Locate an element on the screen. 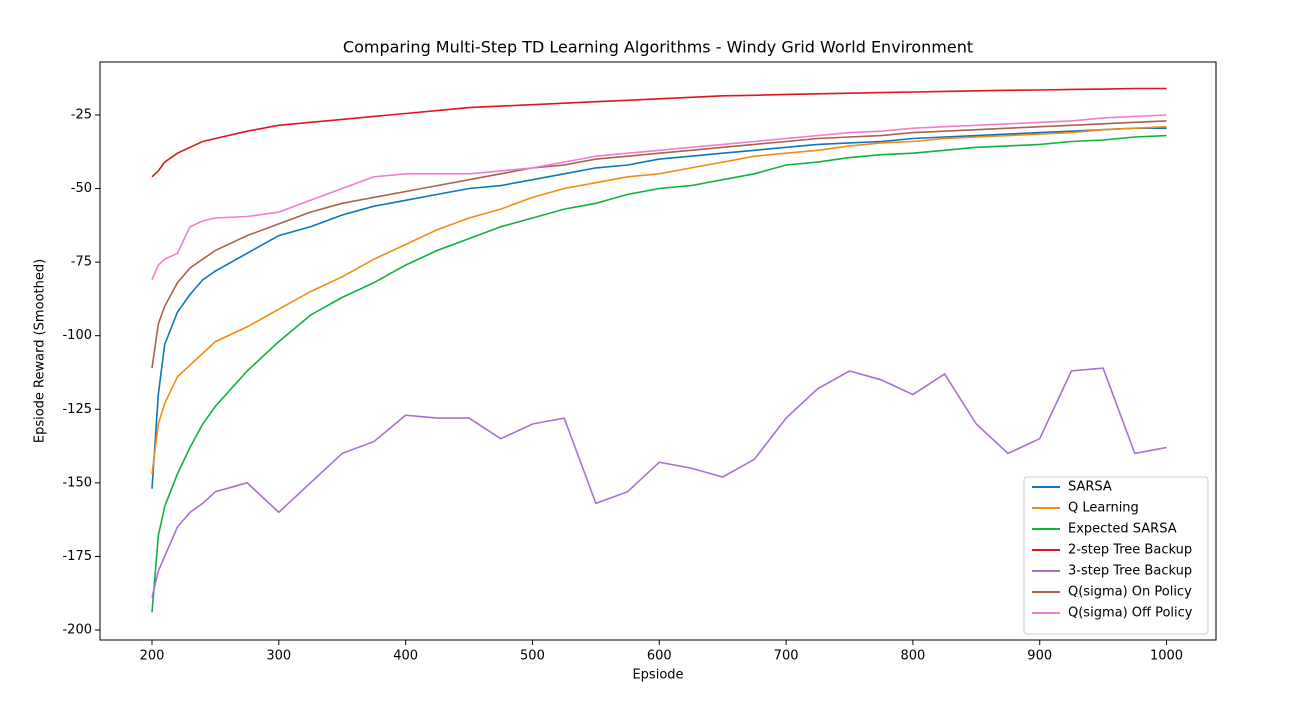  x-tick-label: 400 is located at coordinates (405, 656).